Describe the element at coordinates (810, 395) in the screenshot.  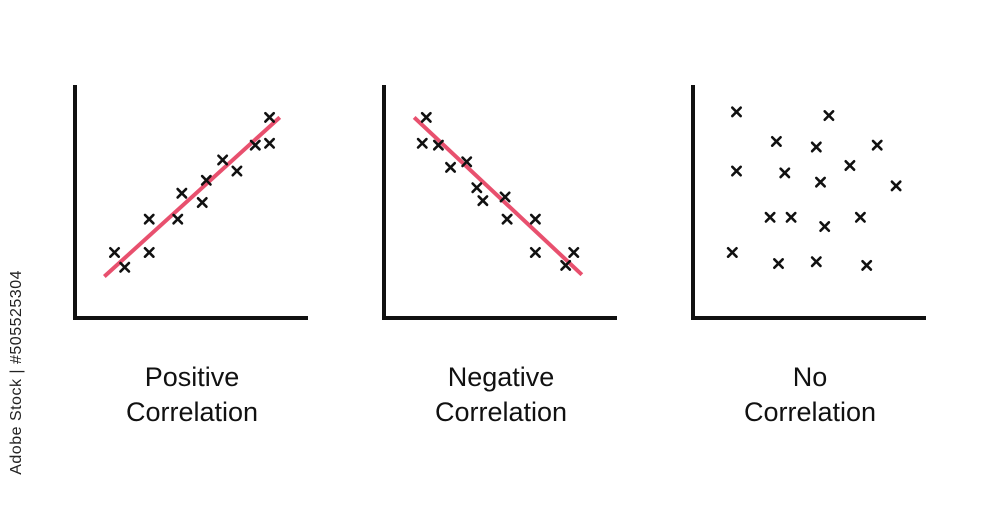
I see `caption-no-correlation: No Correlation` at that location.